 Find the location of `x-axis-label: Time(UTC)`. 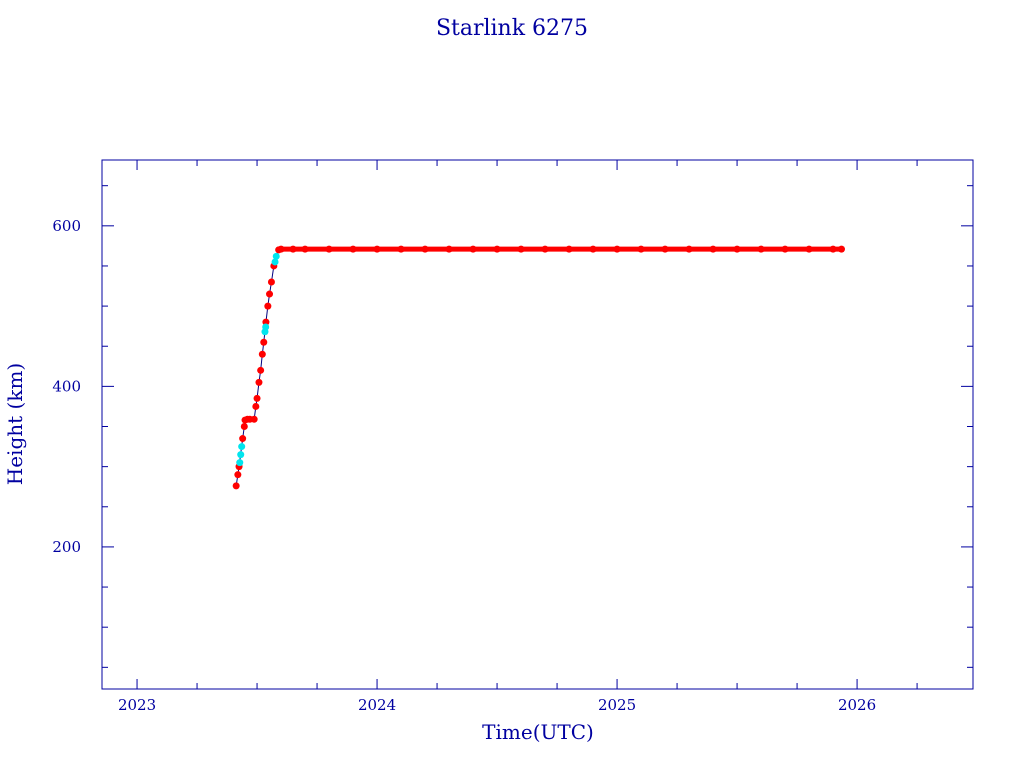

x-axis-label: Time(UTC) is located at coordinates (538, 732).